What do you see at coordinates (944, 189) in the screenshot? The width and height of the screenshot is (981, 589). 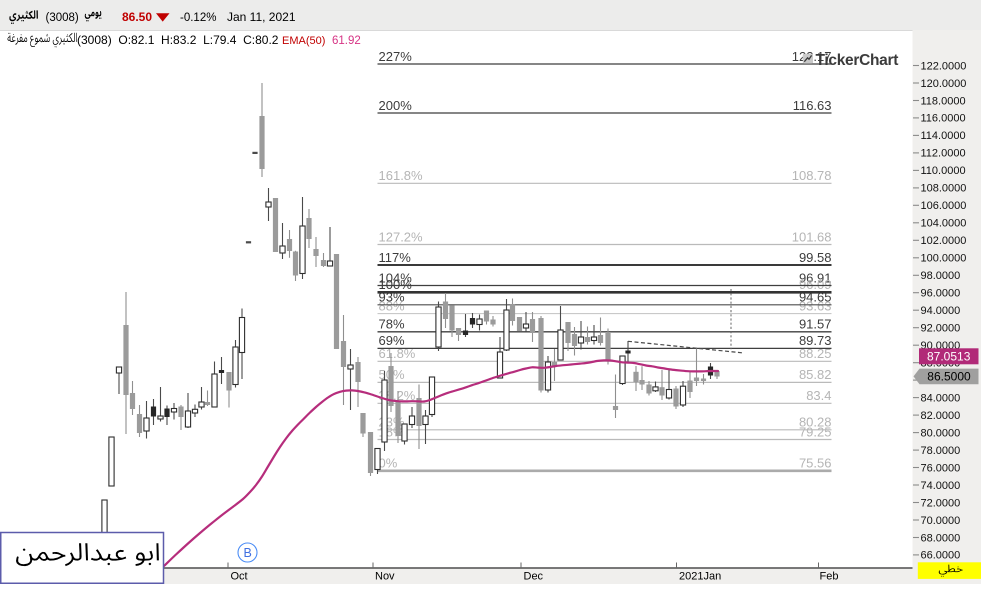 I see `svg-text: 108.0000` at bounding box center [944, 189].